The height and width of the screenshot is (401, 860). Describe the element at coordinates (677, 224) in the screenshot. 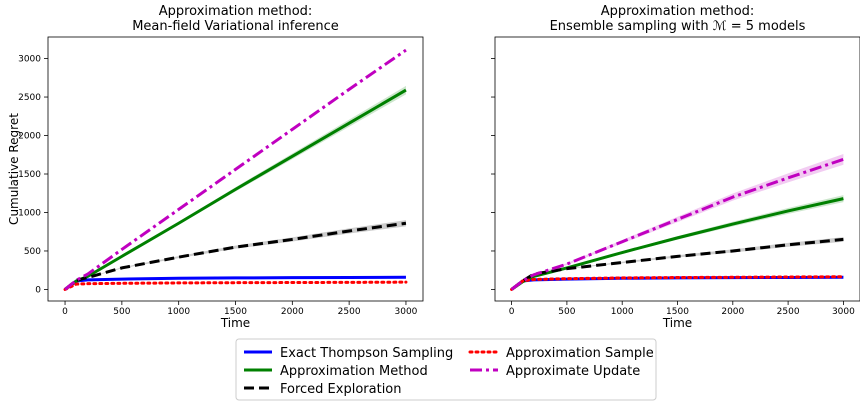

I see `series-line-approximate-update` at that location.